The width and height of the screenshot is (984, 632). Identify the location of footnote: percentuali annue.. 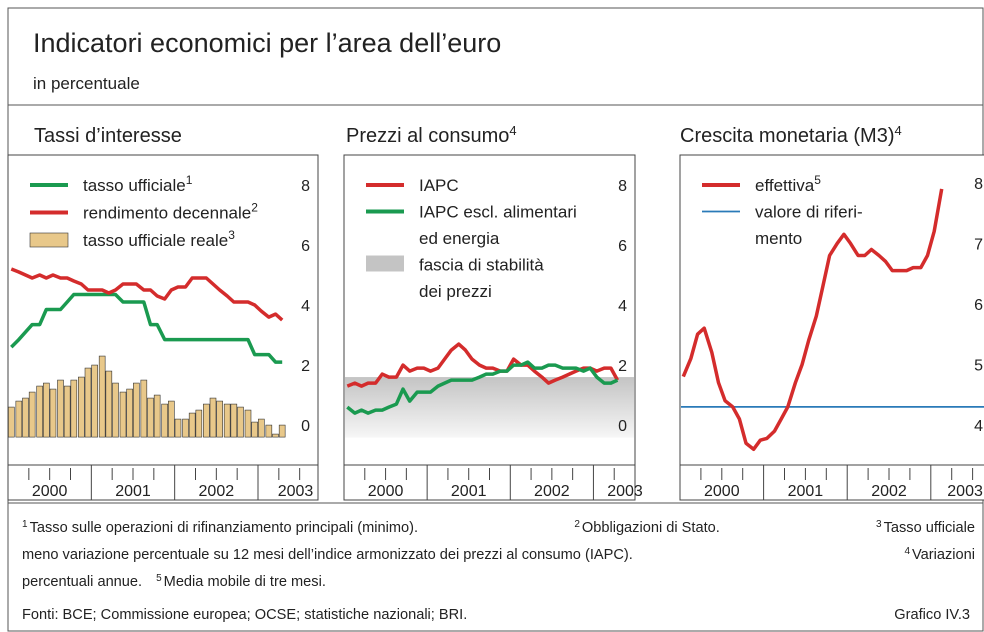
(82, 582).